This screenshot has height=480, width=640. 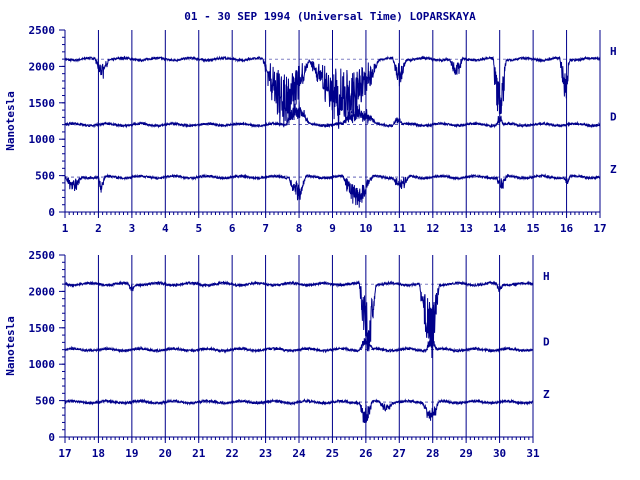 What do you see at coordinates (165, 453) in the screenshot?
I see `x-tick-label: 20` at bounding box center [165, 453].